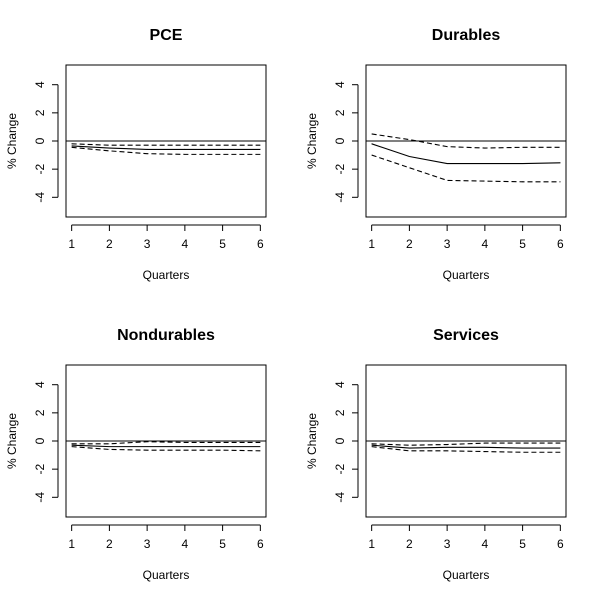 The image size is (600, 605). I want to click on nondurables-title: Nondurables, so click(166, 335).